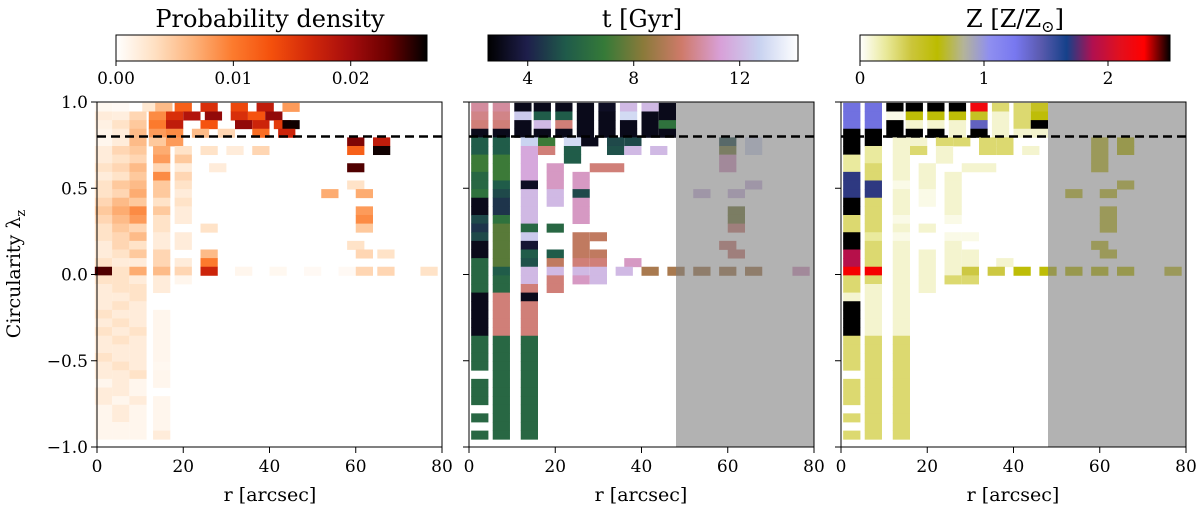 This screenshot has width=1200, height=519. What do you see at coordinates (67, 448) in the screenshot?
I see `y-tick-label: −1.0` at bounding box center [67, 448].